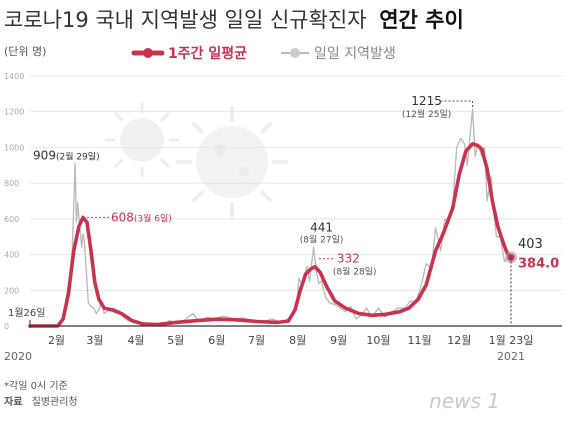  Describe the element at coordinates (322, 239) in the screenshot. I see `annotation-441-date: (8월 27일)` at that location.